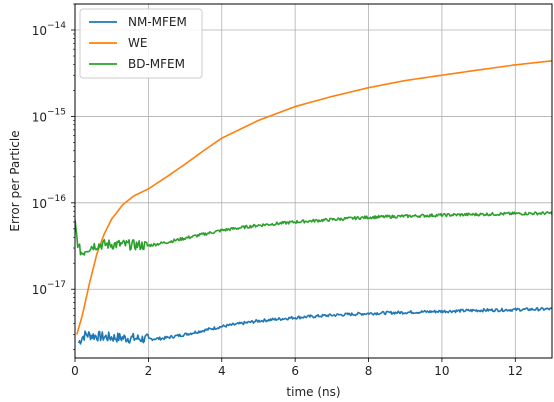  What do you see at coordinates (515, 371) in the screenshot?
I see `x-tick-label: 12` at bounding box center [515, 371].